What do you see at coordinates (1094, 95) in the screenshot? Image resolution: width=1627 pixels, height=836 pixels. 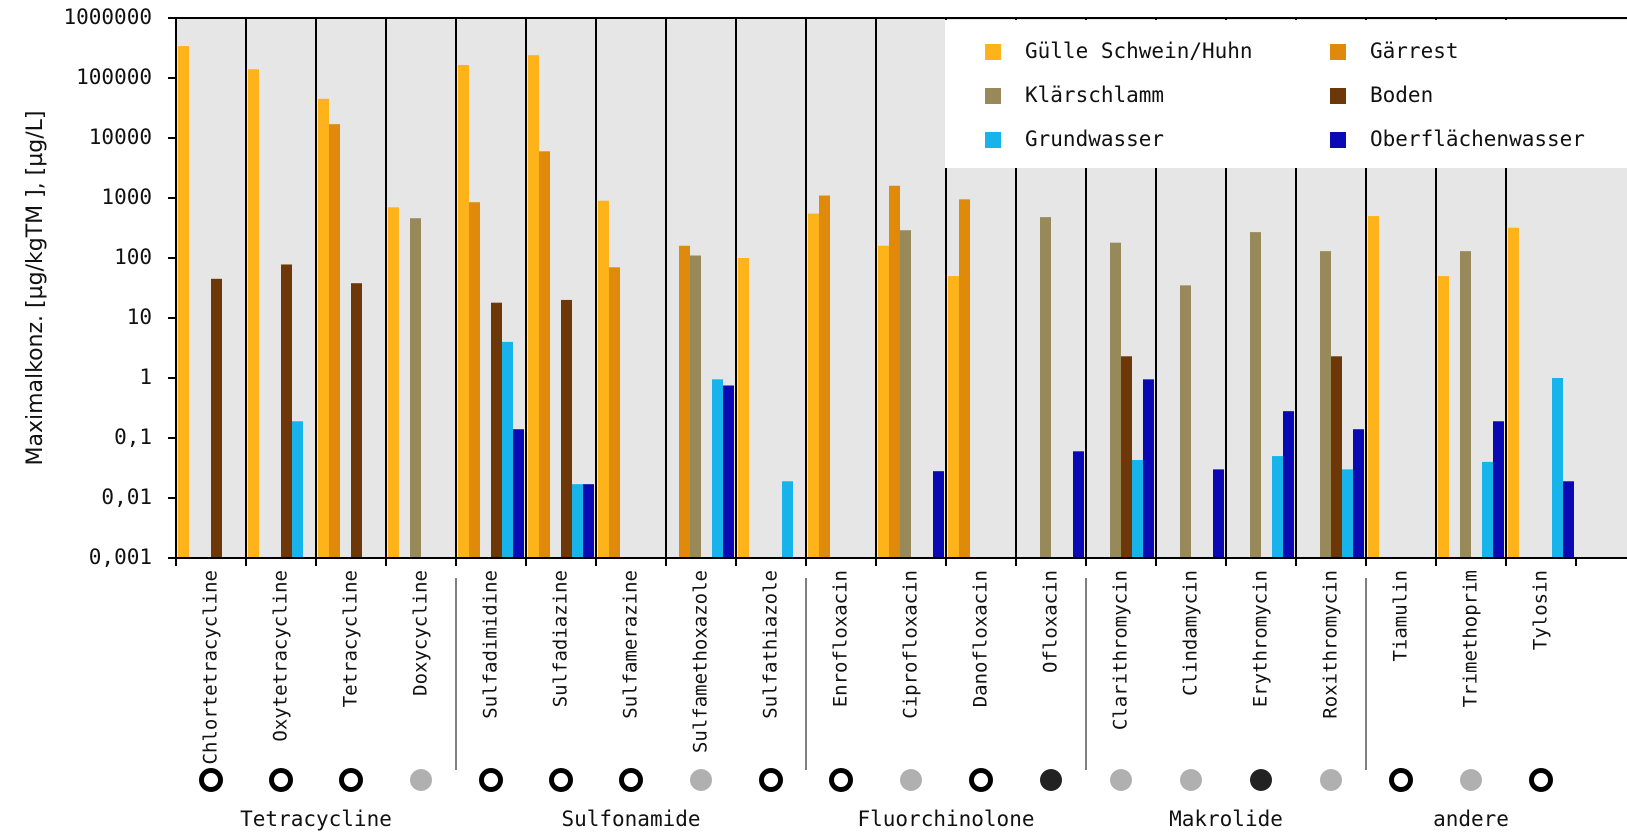 I see `legend-label: Klärschlamm` at bounding box center [1094, 95].